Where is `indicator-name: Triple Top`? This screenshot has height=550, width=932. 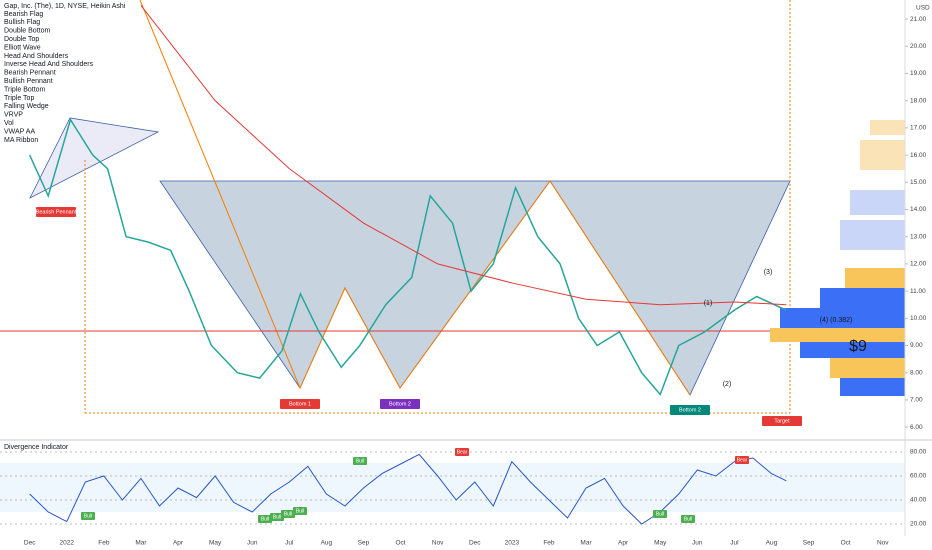 indicator-name: Triple Top is located at coordinates (19, 98).